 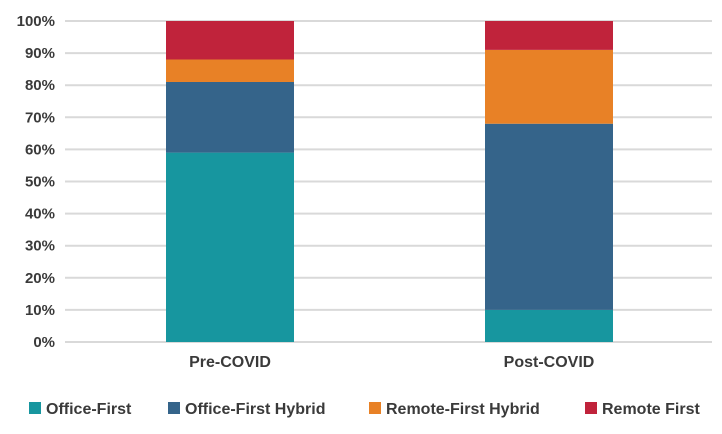 What do you see at coordinates (44, 342) in the screenshot?
I see `y-tick-label: 0%` at bounding box center [44, 342].